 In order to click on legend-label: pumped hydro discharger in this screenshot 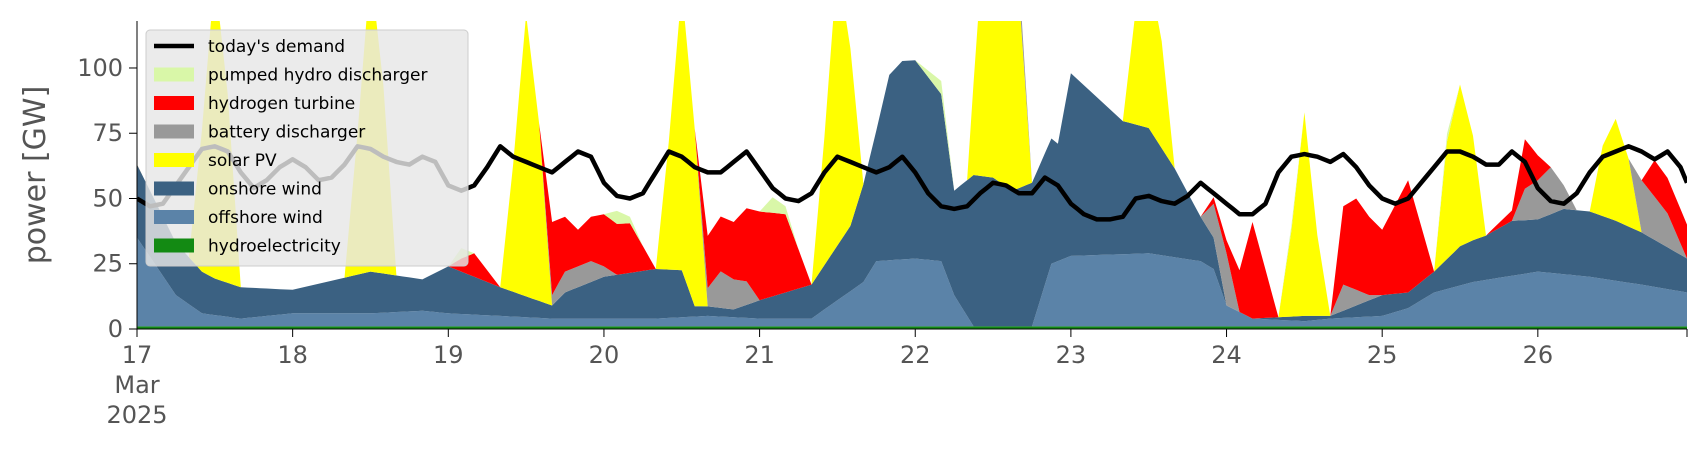, I will do `click(317, 76)`.